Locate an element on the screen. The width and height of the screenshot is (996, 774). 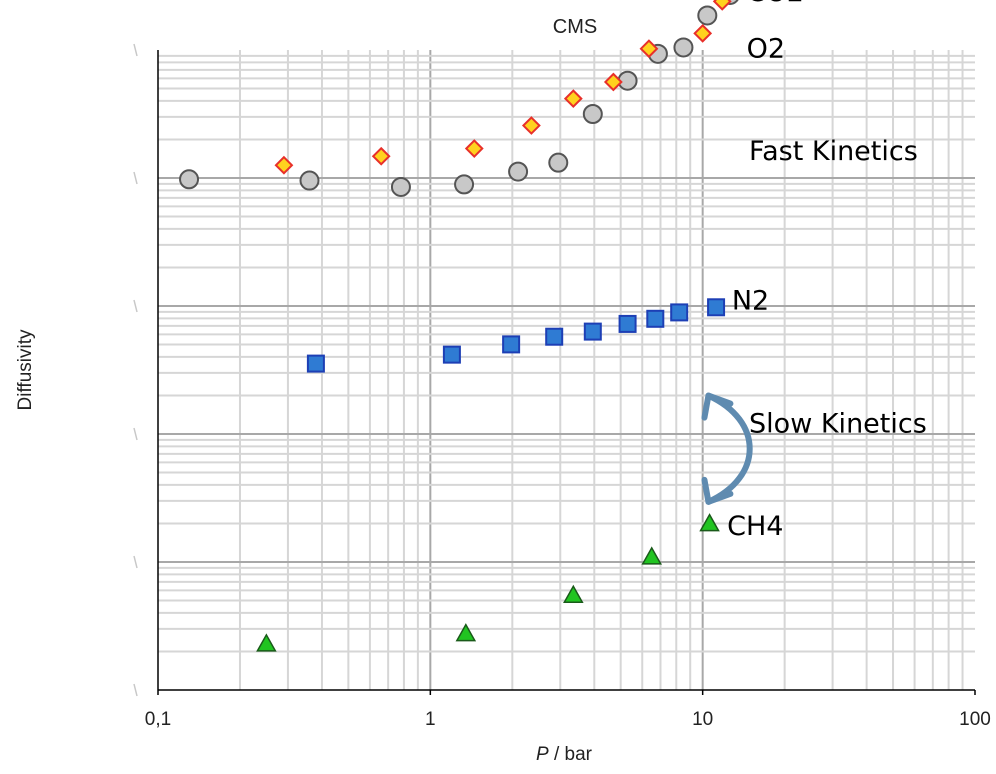
chart-title: CMS is located at coordinates (575, 27).